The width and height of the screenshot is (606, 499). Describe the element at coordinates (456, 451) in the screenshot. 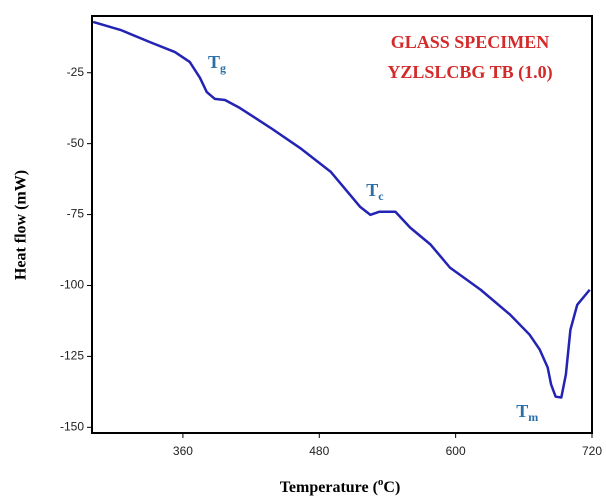

I see `x-tick-label: 600` at that location.